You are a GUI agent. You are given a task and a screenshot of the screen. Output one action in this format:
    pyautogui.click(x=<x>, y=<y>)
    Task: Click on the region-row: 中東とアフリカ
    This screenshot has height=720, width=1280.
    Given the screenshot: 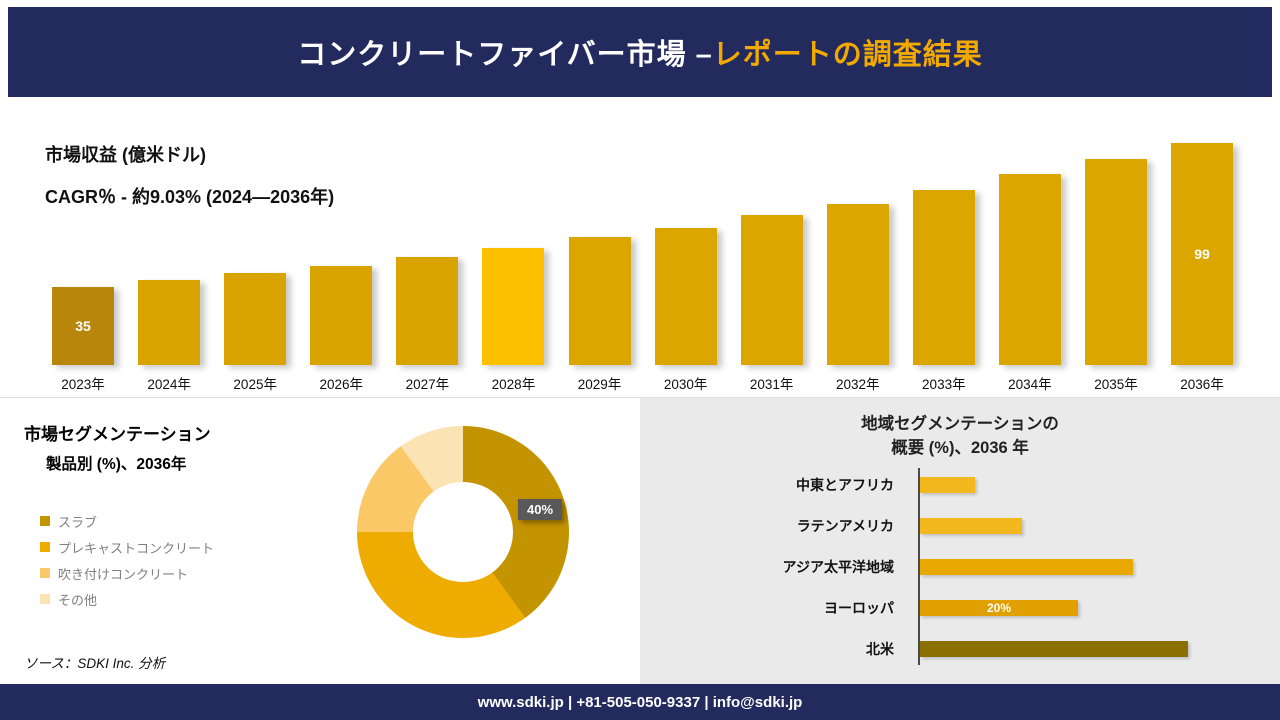 What is the action you would take?
    pyautogui.click(x=960, y=484)
    